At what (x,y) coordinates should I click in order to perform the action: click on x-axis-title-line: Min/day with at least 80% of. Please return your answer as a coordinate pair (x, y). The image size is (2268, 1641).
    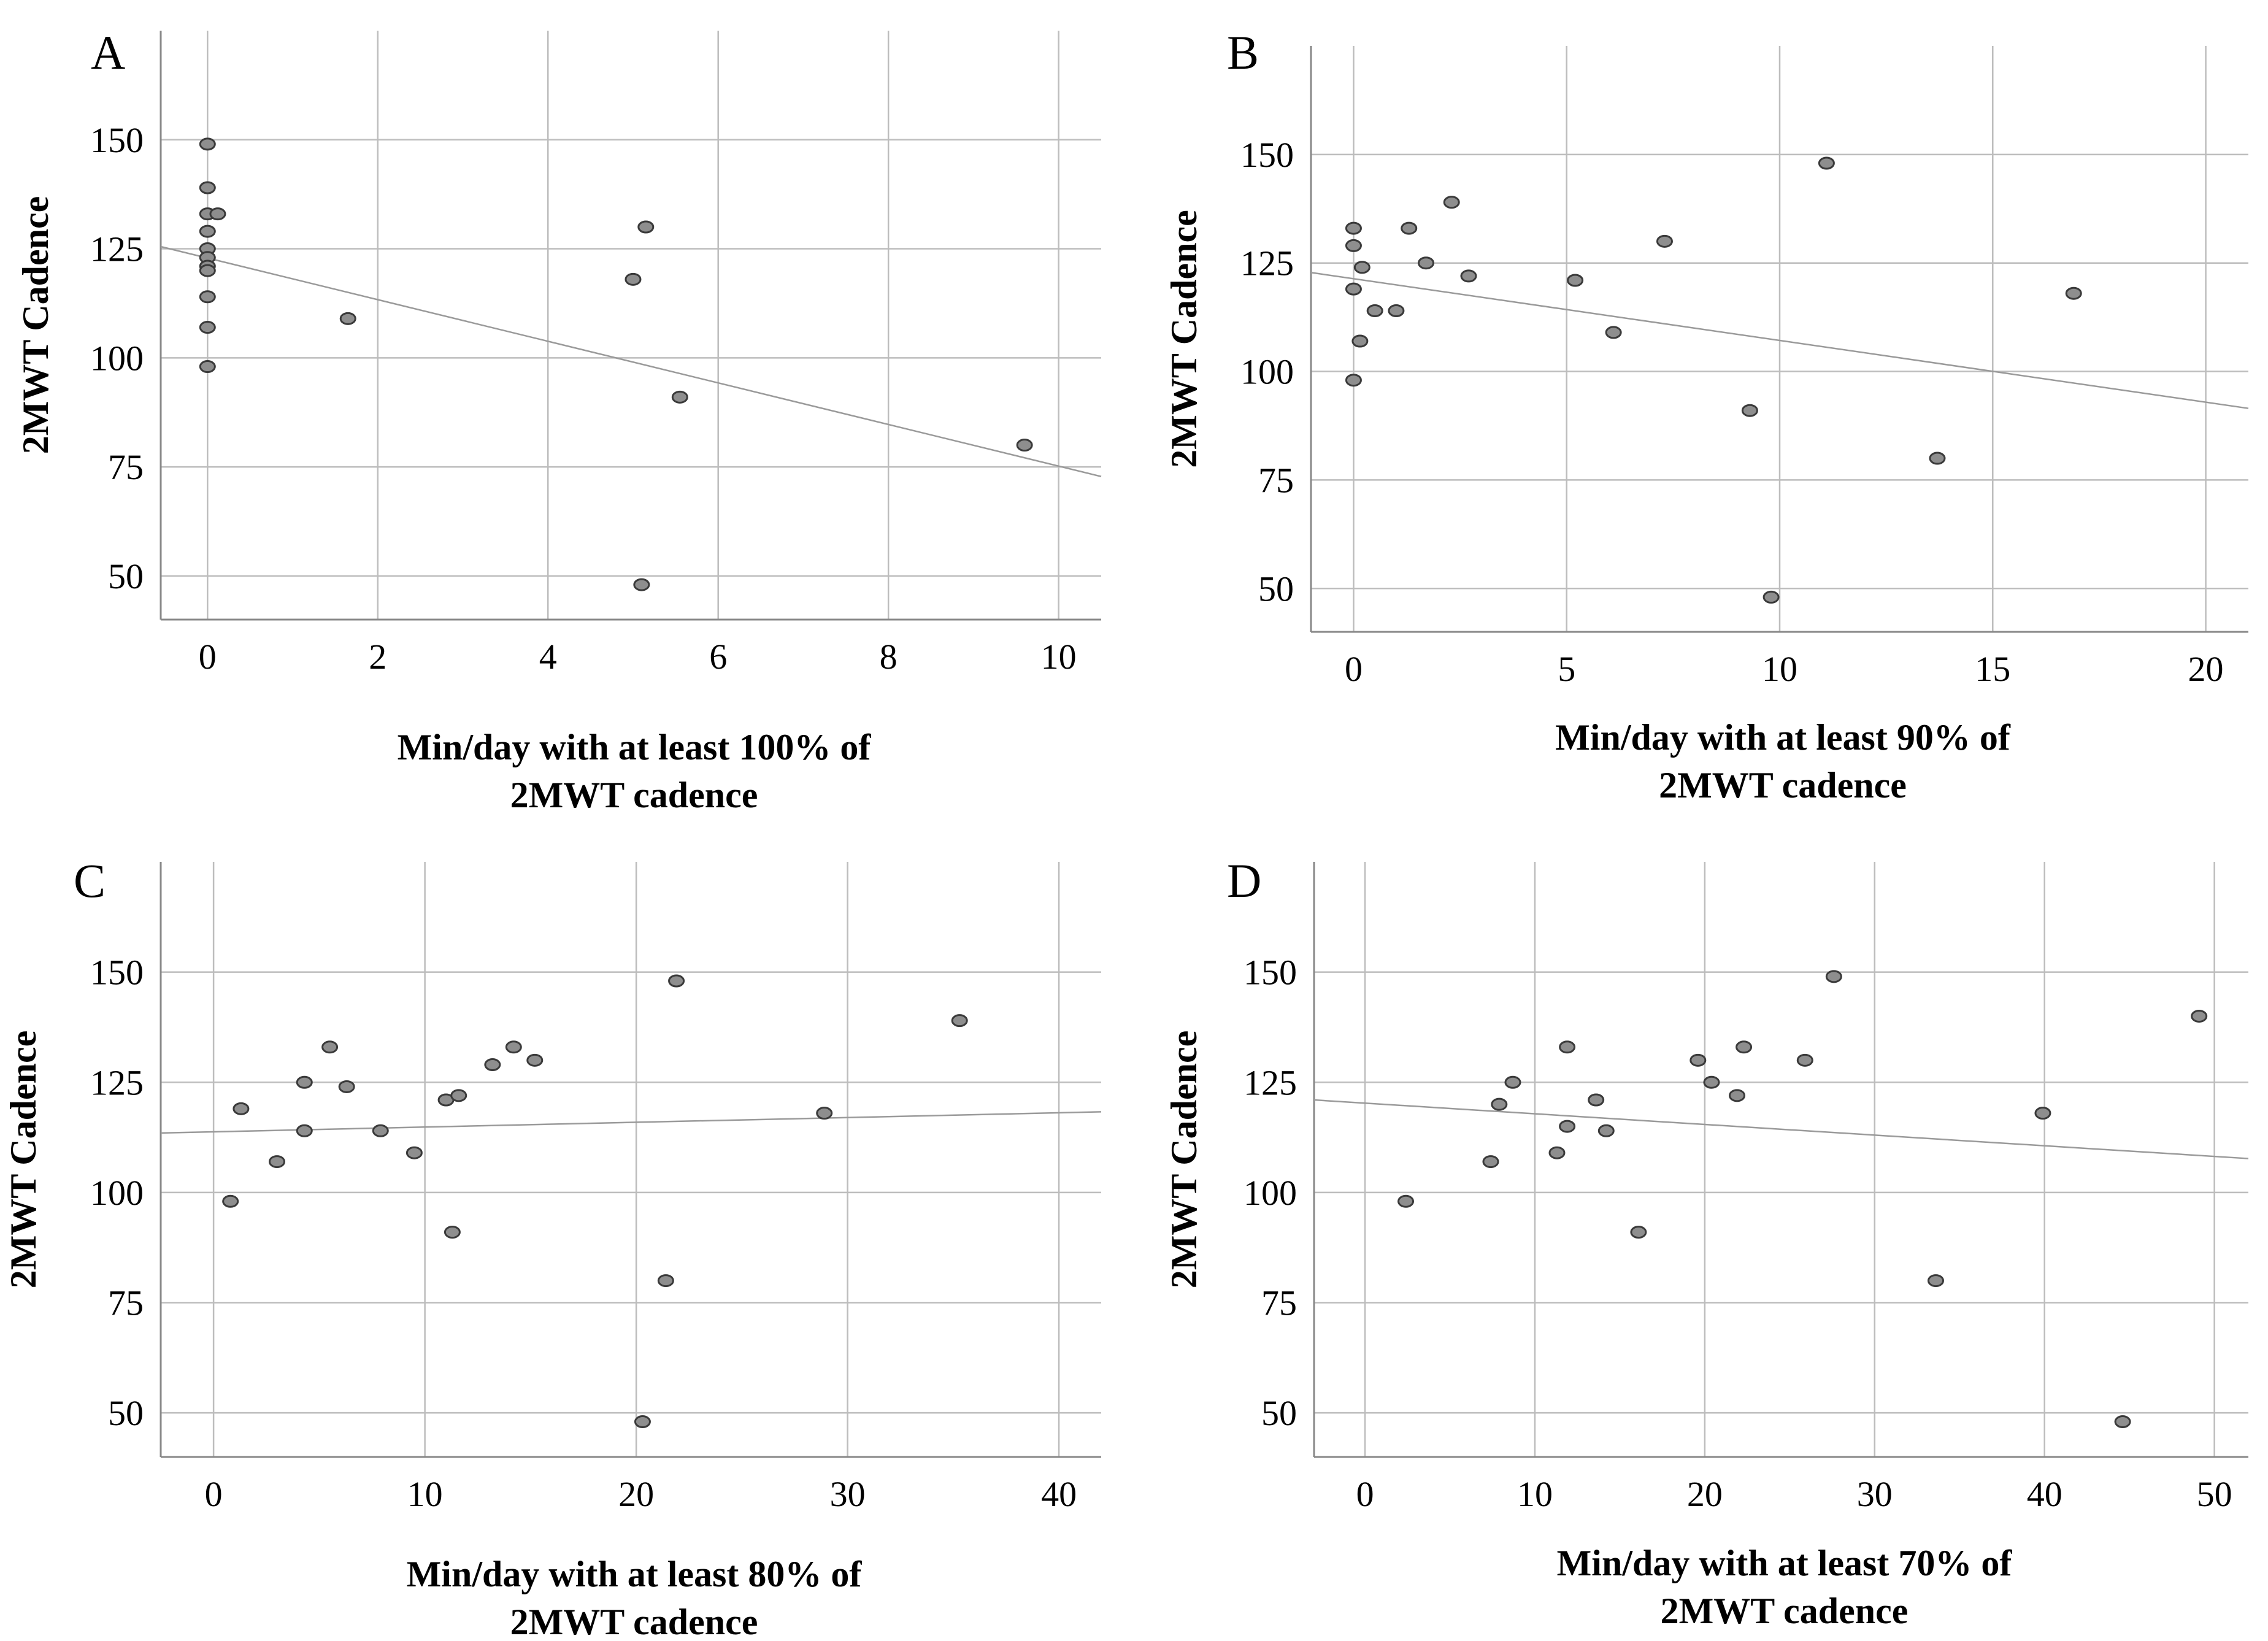
    Looking at the image, I should click on (635, 1574).